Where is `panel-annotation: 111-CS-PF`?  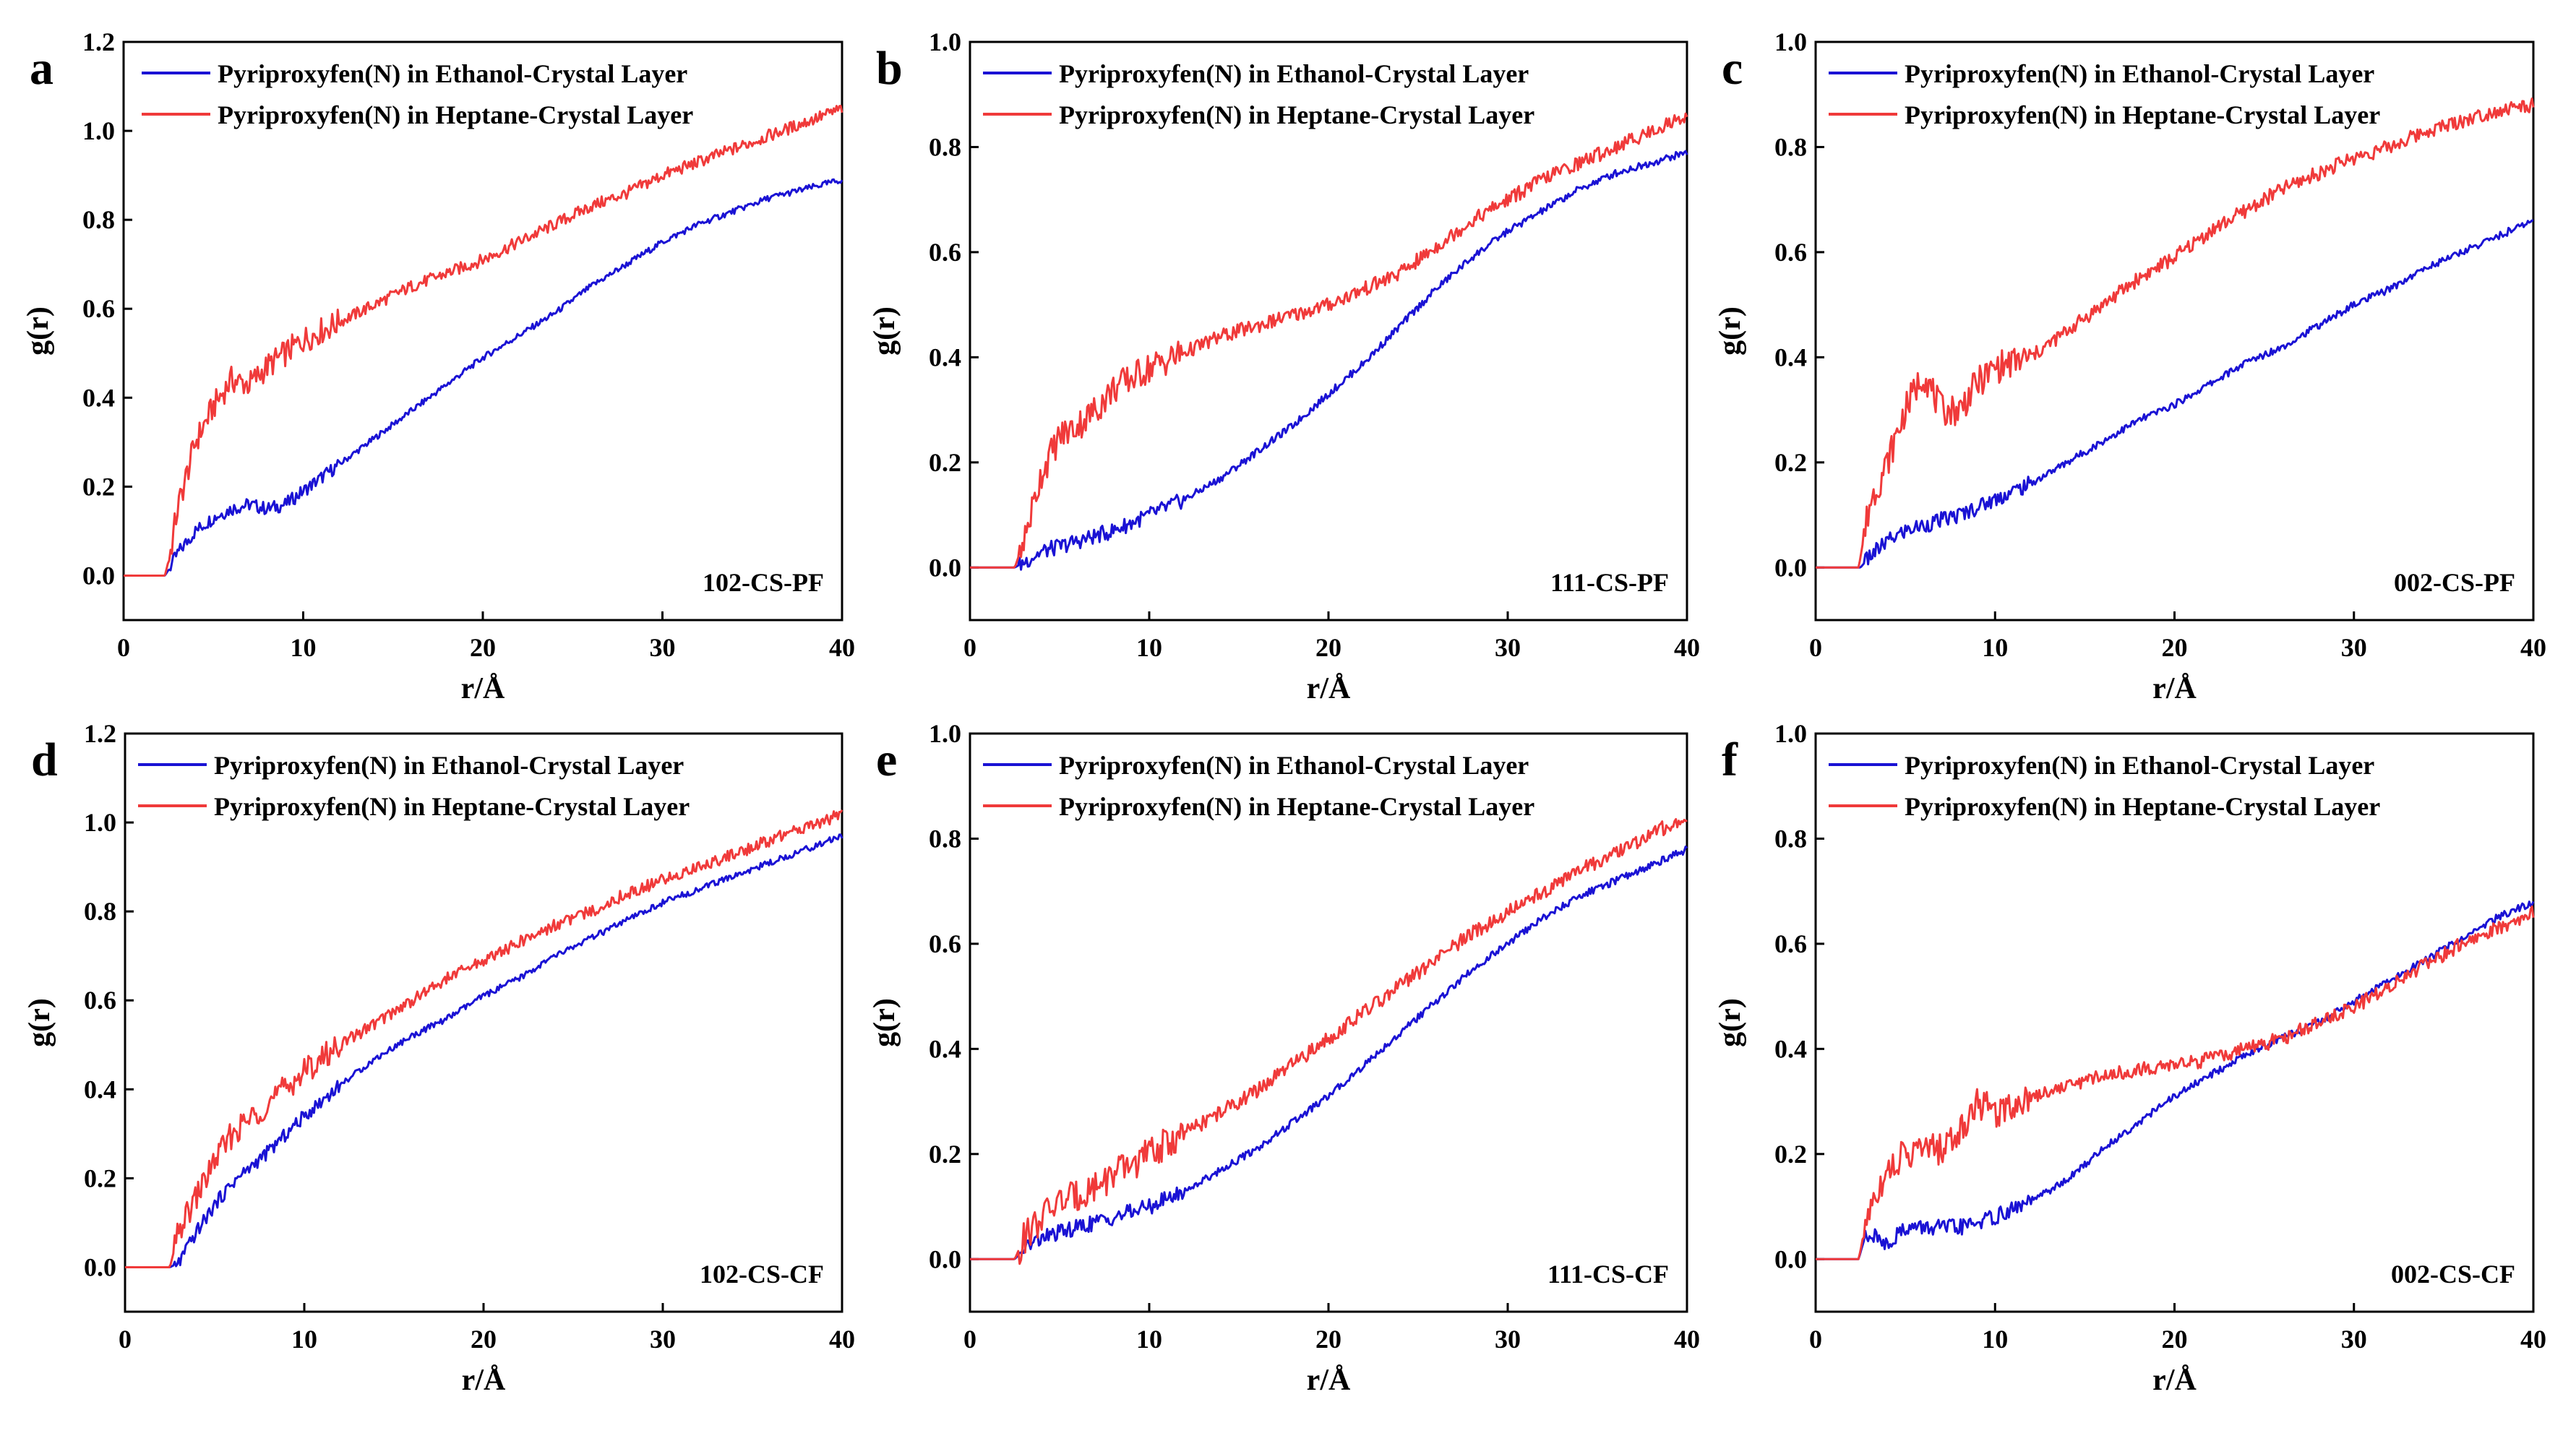 panel-annotation: 111-CS-PF is located at coordinates (1610, 582).